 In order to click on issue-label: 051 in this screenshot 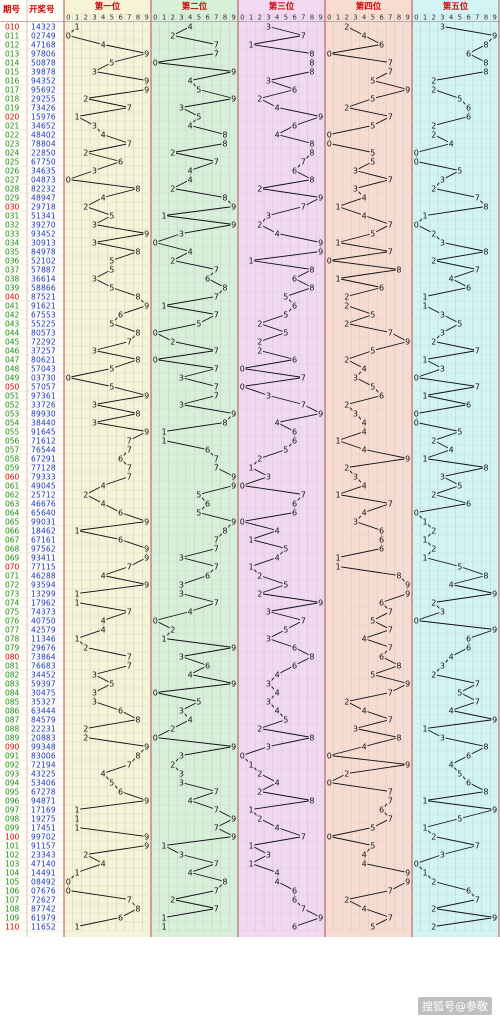, I will do `click(12, 395)`.